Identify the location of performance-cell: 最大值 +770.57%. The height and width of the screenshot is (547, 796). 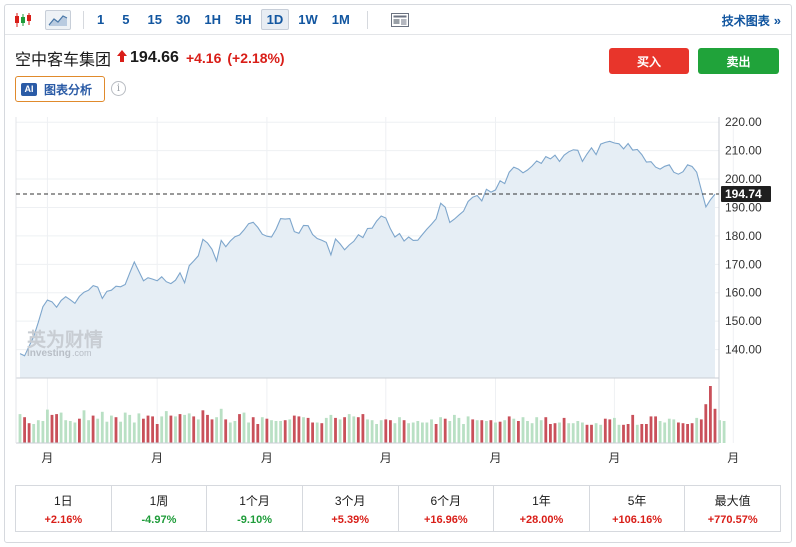
(732, 508).